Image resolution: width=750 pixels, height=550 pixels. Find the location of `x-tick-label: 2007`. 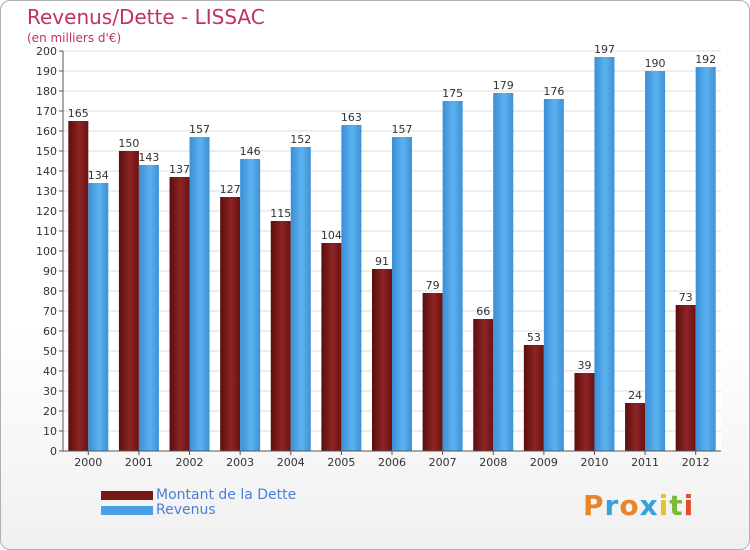

x-tick-label: 2007 is located at coordinates (443, 462).